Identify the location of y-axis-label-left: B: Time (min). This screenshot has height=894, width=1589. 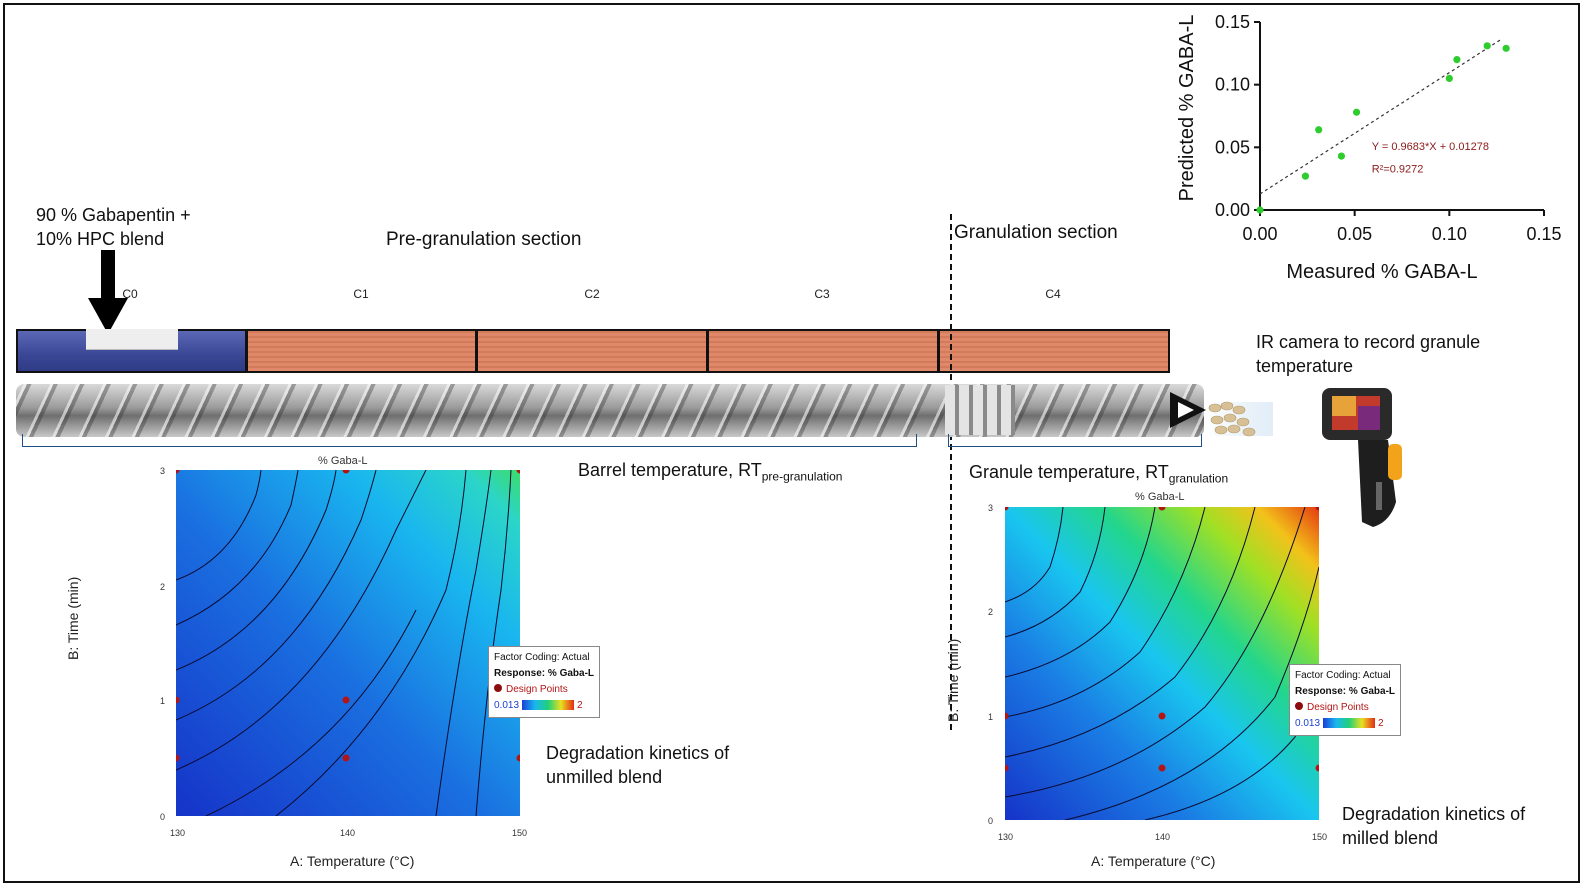
(73, 618).